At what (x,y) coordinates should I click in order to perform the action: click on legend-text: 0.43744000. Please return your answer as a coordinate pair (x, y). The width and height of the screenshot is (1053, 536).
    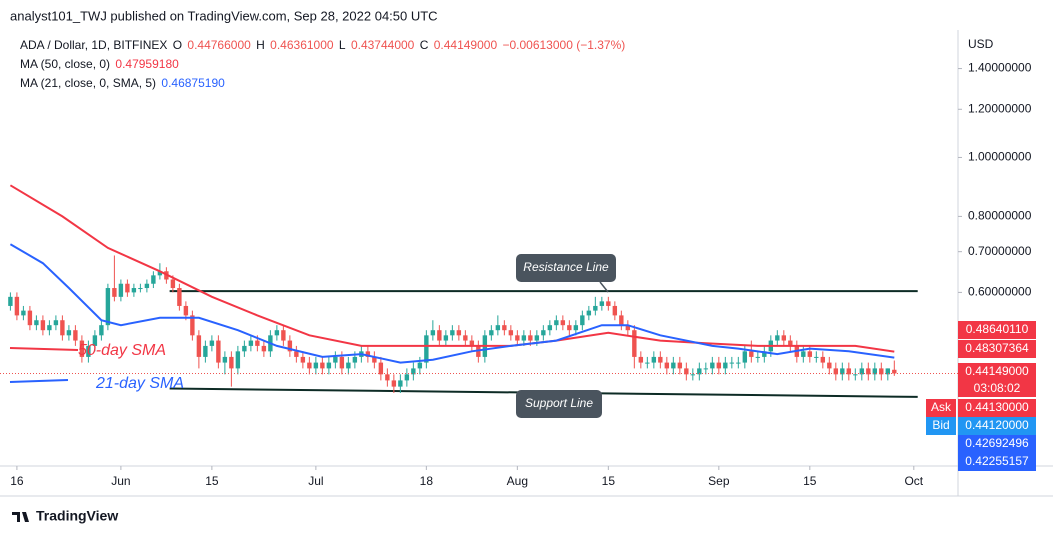
    Looking at the image, I should click on (382, 45).